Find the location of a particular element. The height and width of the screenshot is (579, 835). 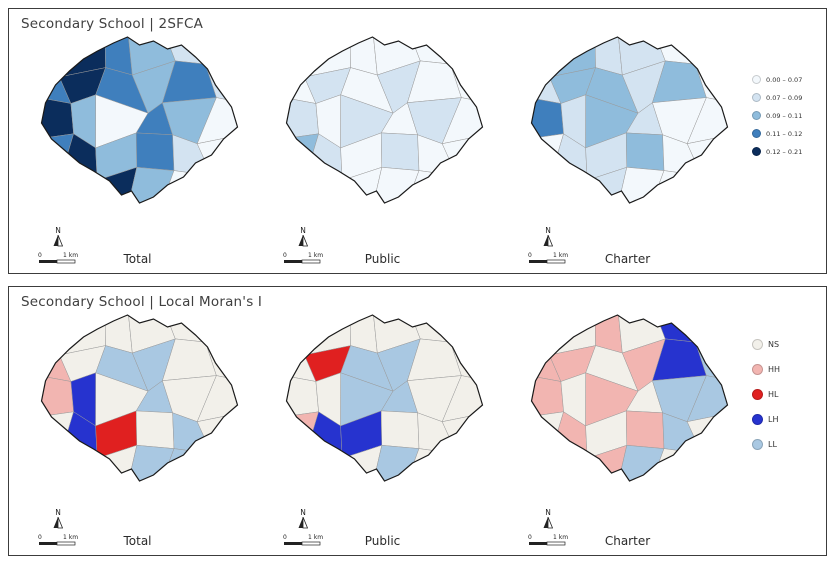

legend-label: 0.00 – 0.07 is located at coordinates (784, 79).